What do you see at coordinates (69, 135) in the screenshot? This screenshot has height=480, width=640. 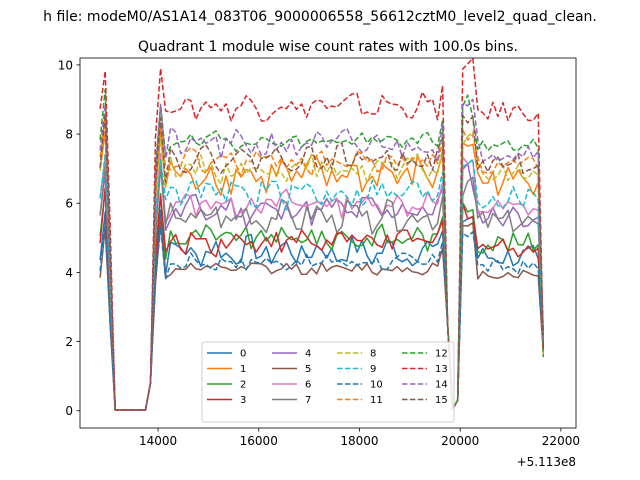 I see `y-tick-label-8: 8` at bounding box center [69, 135].